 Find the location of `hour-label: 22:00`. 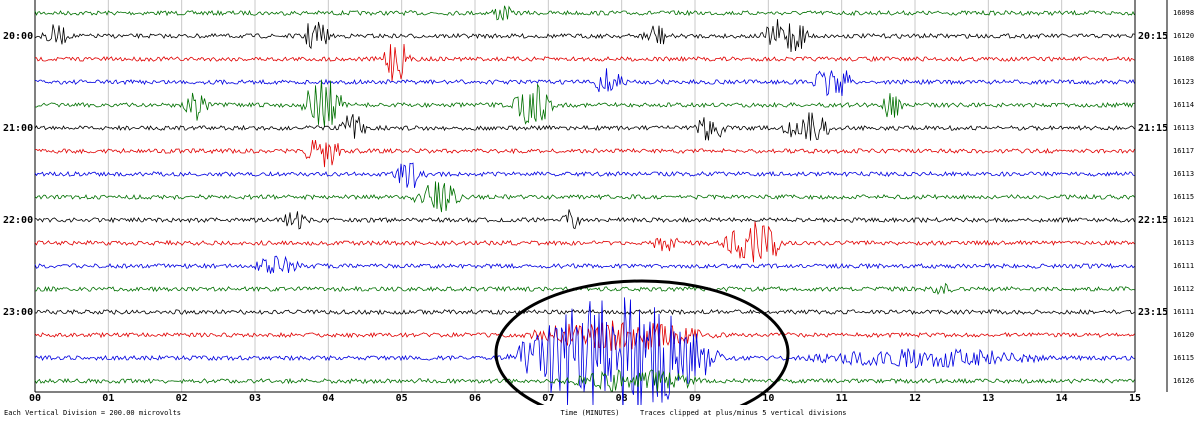

hour-label: 22:00 is located at coordinates (18, 220).